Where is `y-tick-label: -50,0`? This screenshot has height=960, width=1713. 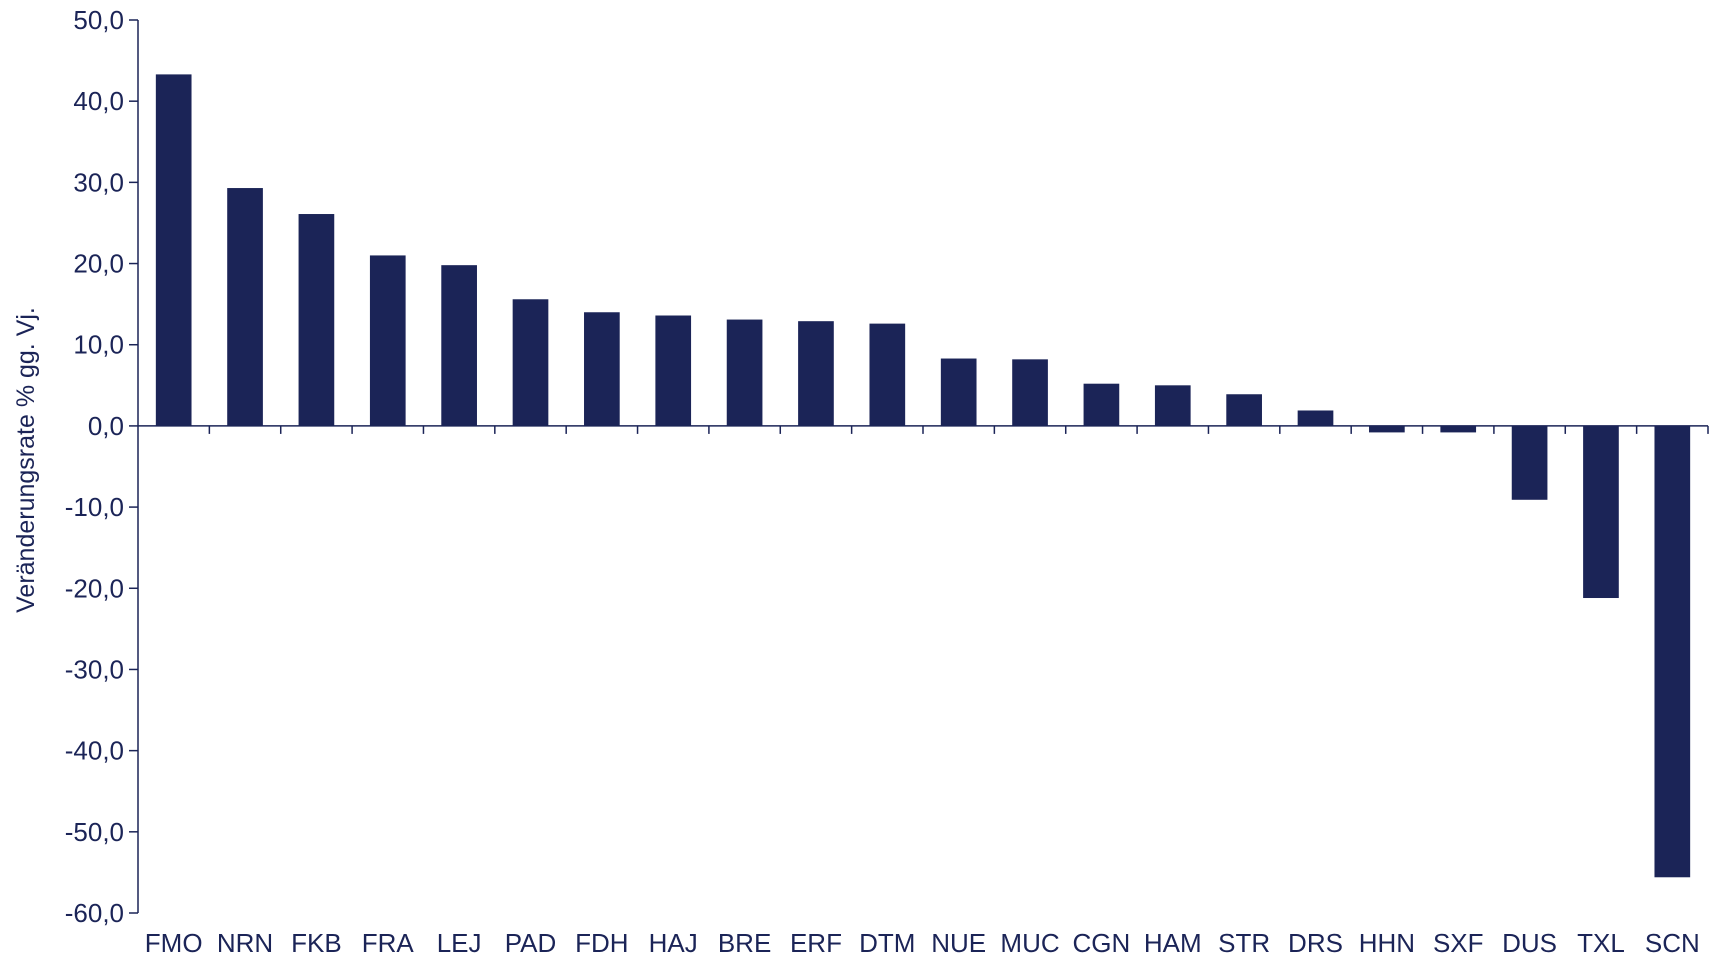
y-tick-label: -50,0 is located at coordinates (94, 832).